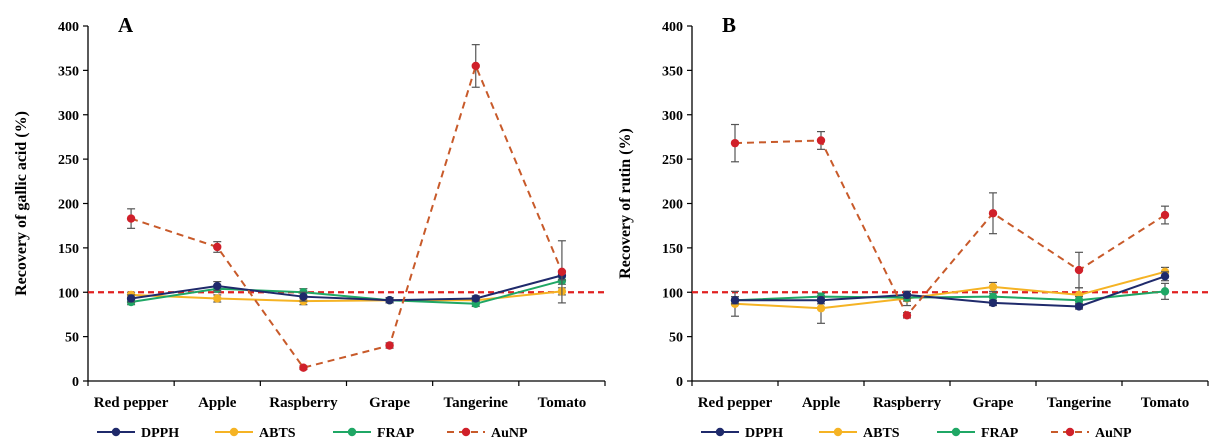  What do you see at coordinates (21, 203) in the screenshot?
I see `y-axis-title: Recovery of gallic acid (%)` at bounding box center [21, 203].